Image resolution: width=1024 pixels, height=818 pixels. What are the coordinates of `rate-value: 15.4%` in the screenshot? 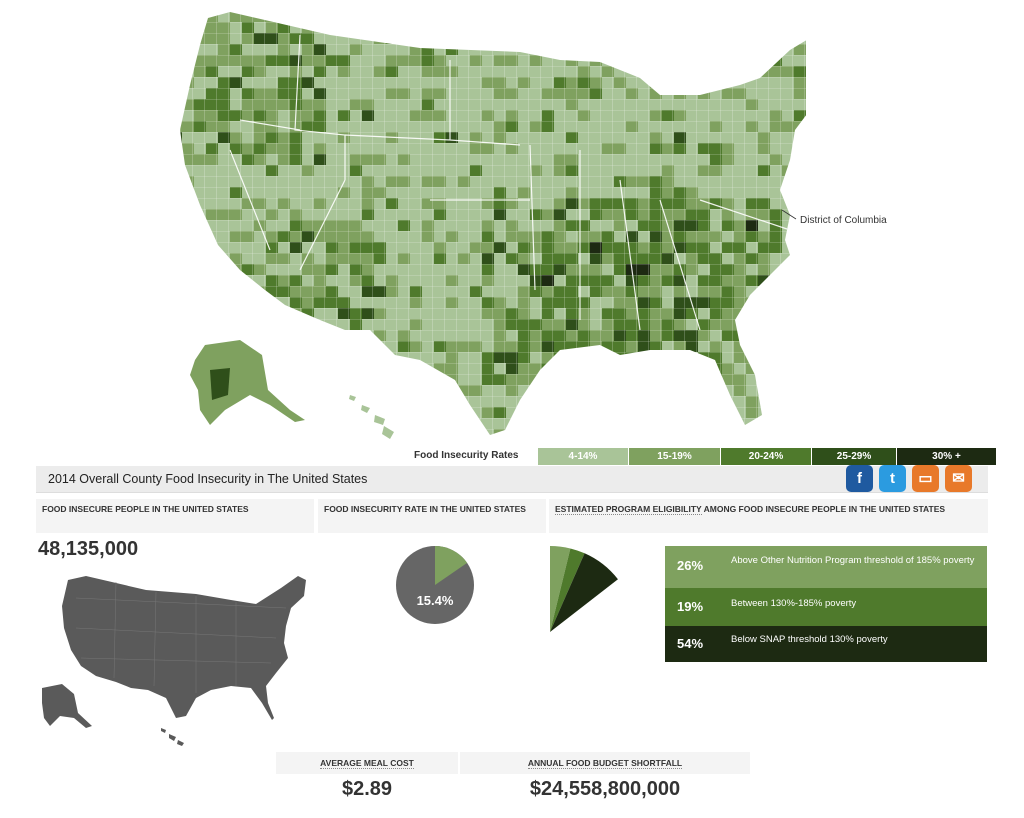 It's located at (435, 600).